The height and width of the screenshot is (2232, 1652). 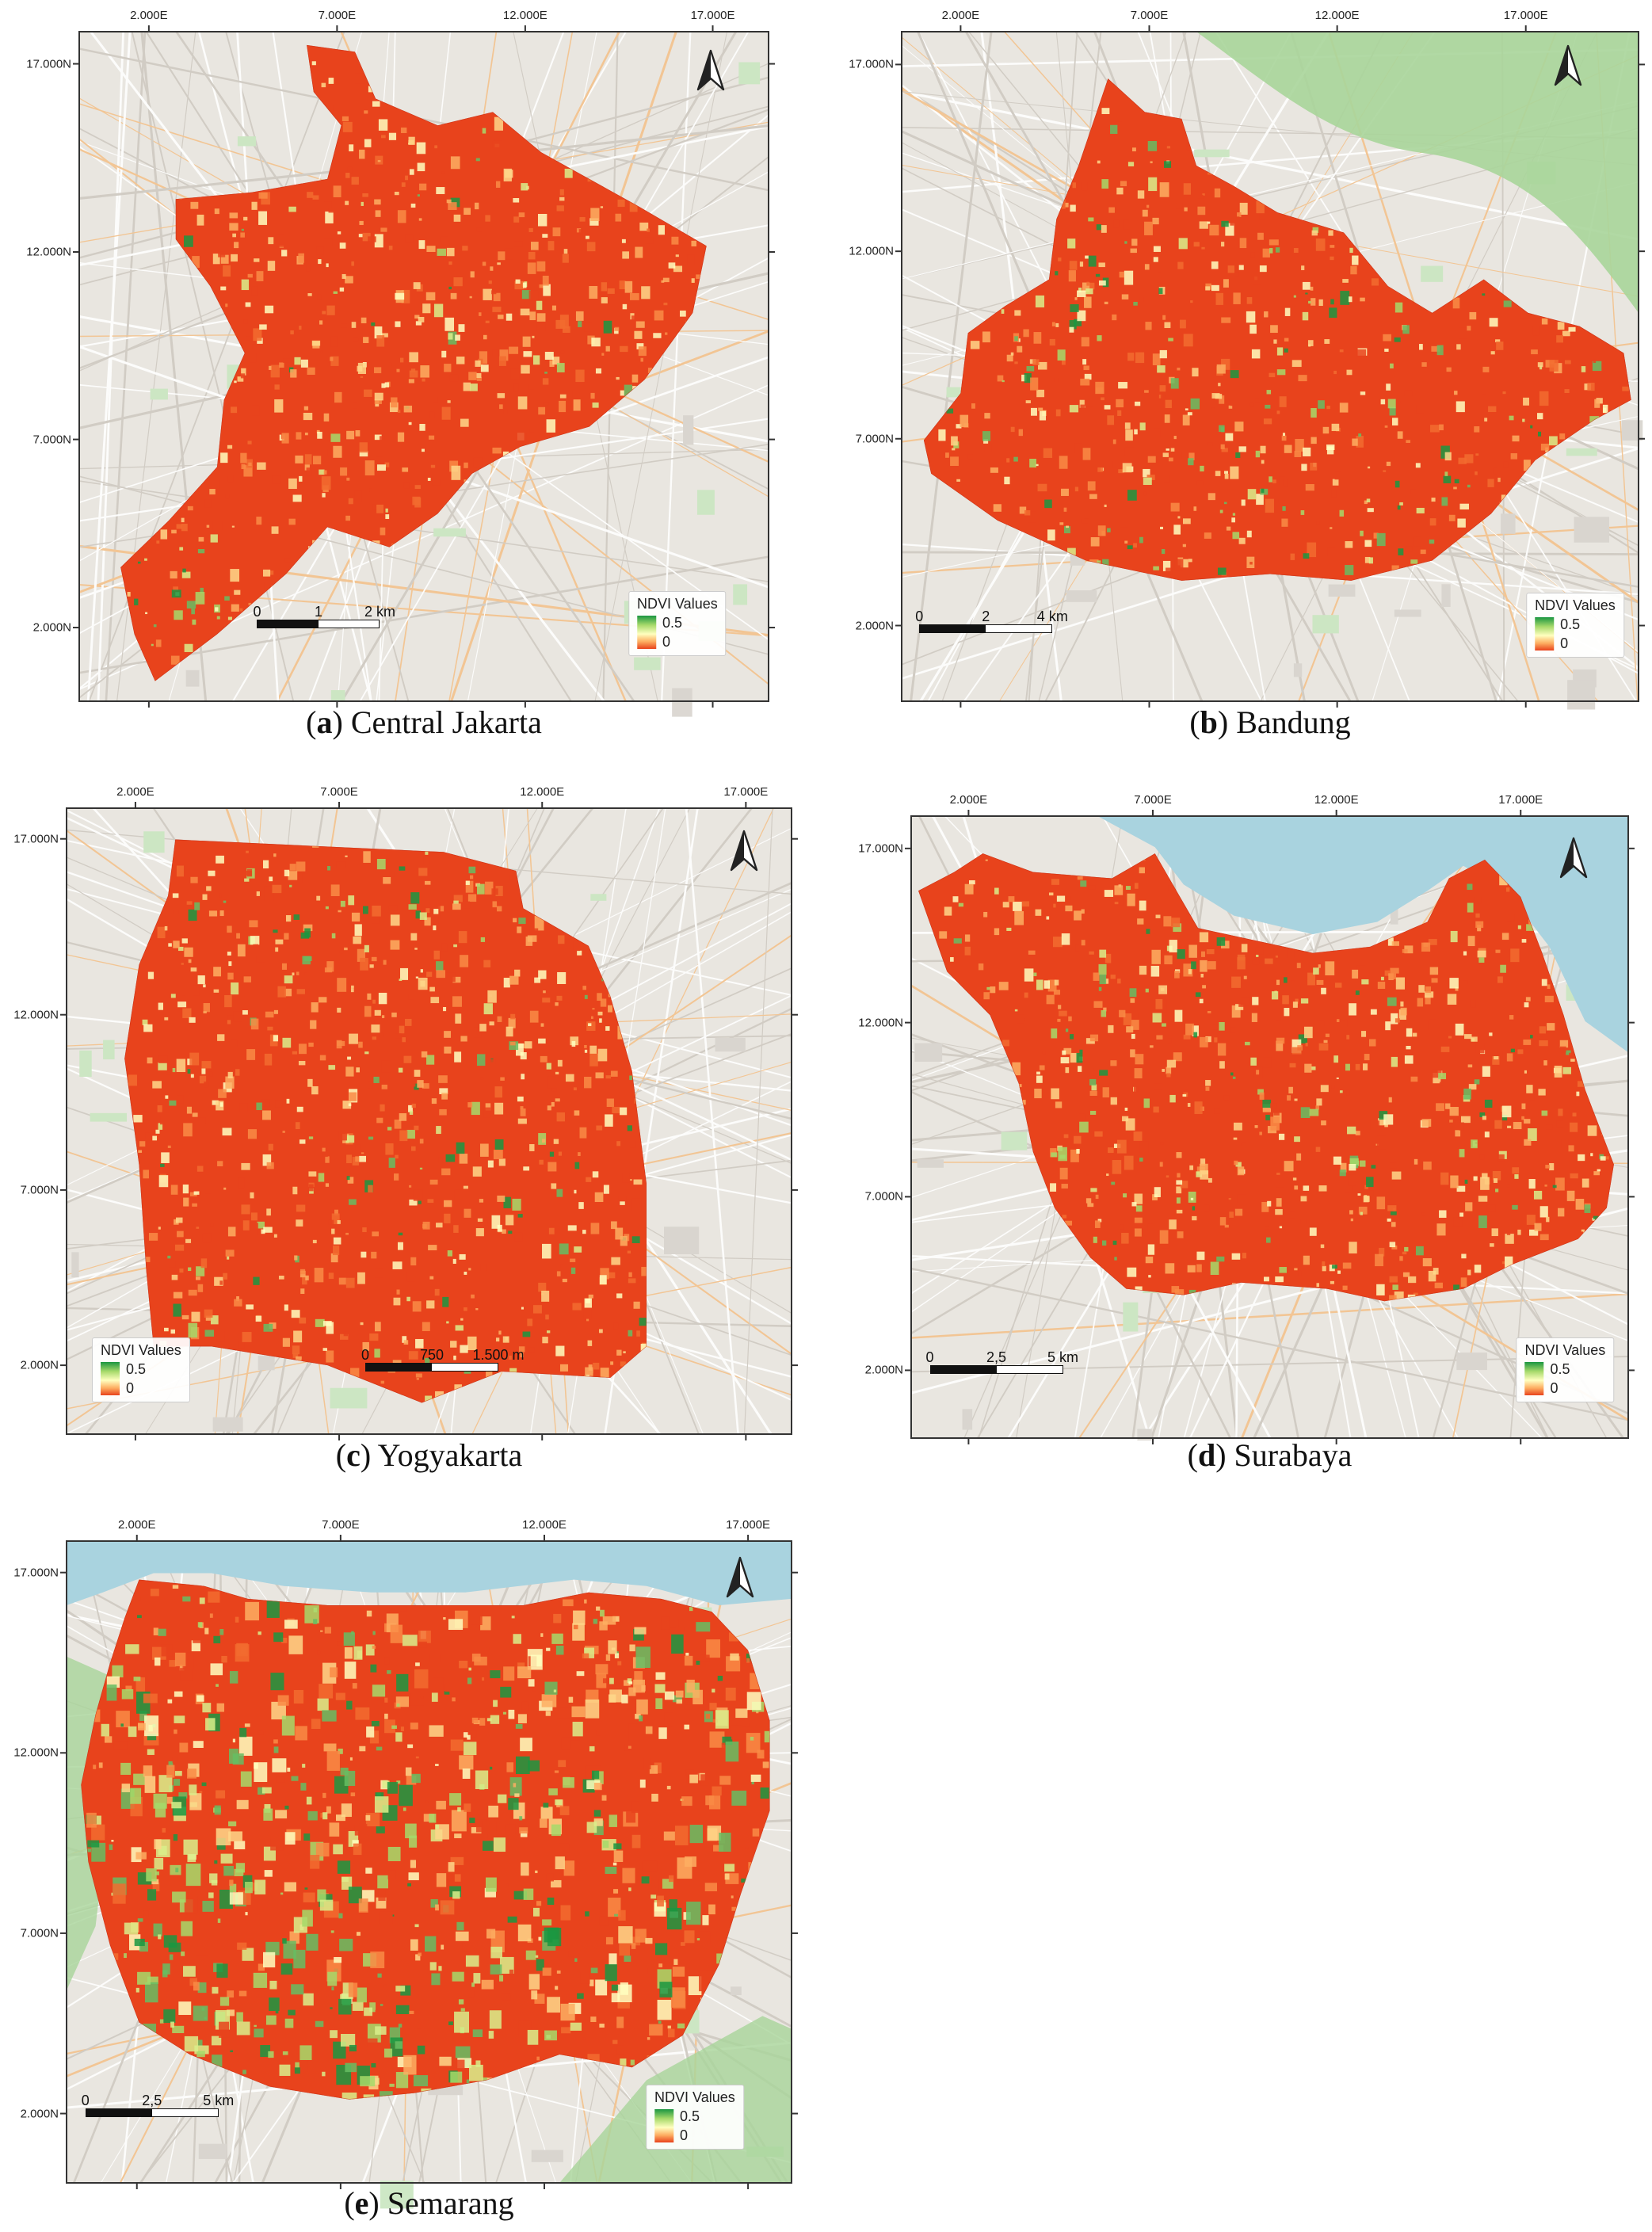 I want to click on scale-label: 2, so click(x=986, y=616).